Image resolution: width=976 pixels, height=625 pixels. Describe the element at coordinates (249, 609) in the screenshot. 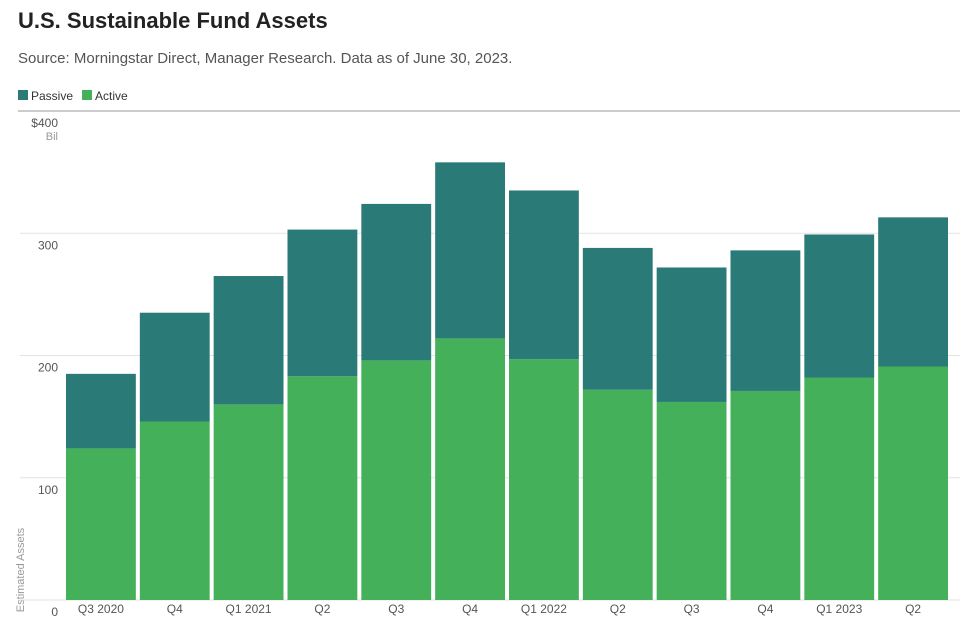

I see `x-tick-label: Q1 2021` at that location.